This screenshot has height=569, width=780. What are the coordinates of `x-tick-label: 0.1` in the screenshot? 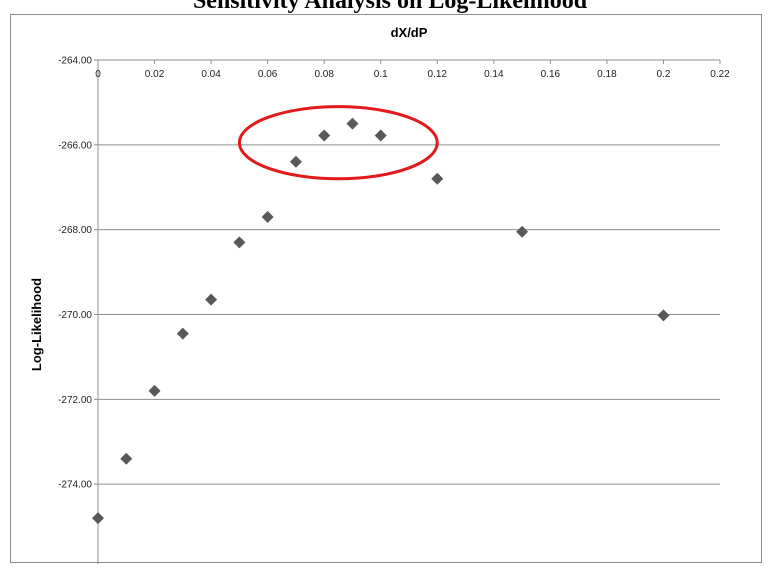 It's located at (381, 74).